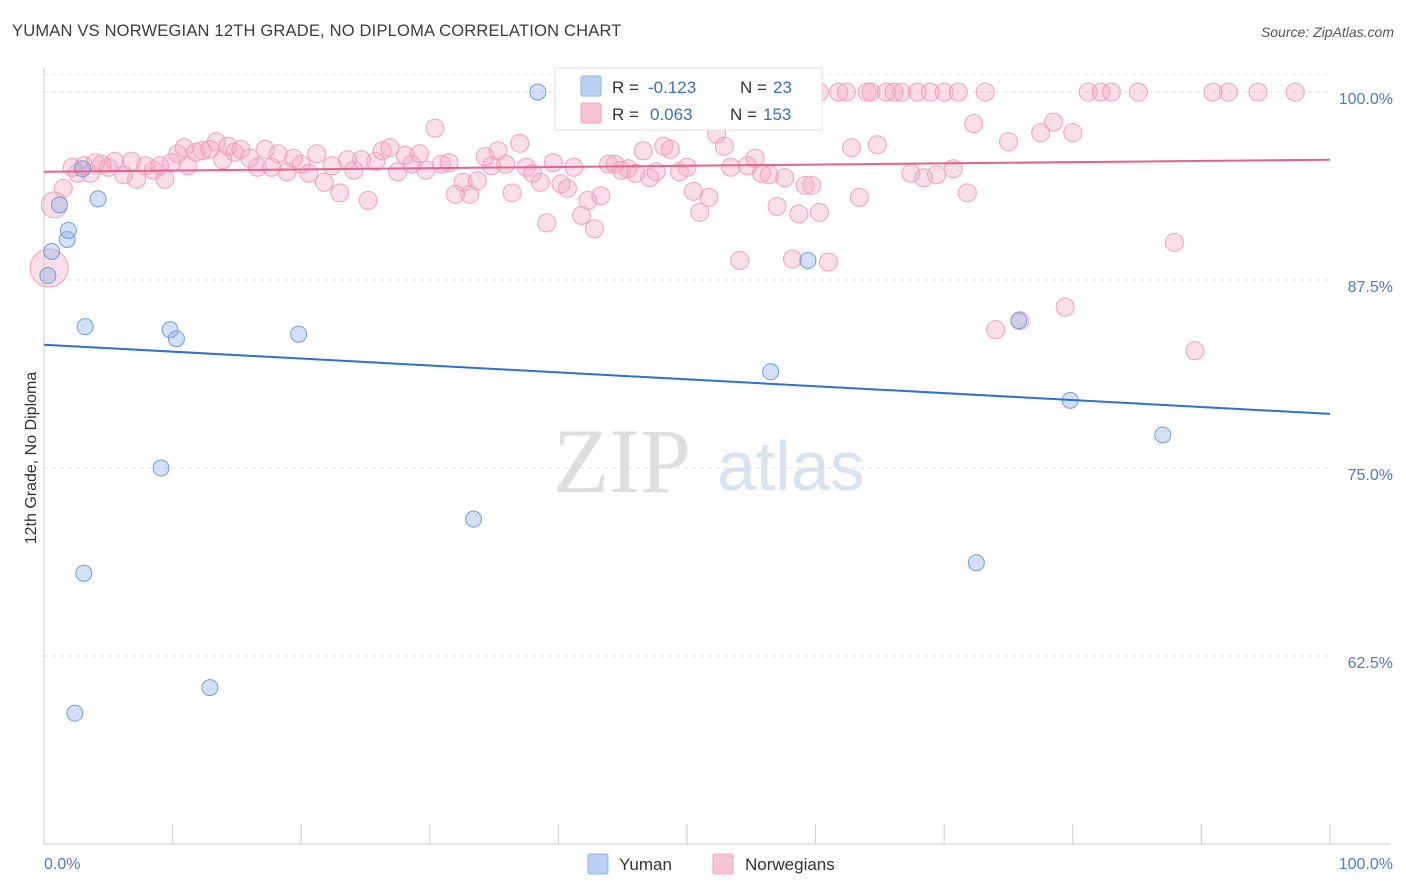 This screenshot has height=892, width=1406. What do you see at coordinates (743, 114) in the screenshot?
I see `norwegians-n-label: N =` at bounding box center [743, 114].